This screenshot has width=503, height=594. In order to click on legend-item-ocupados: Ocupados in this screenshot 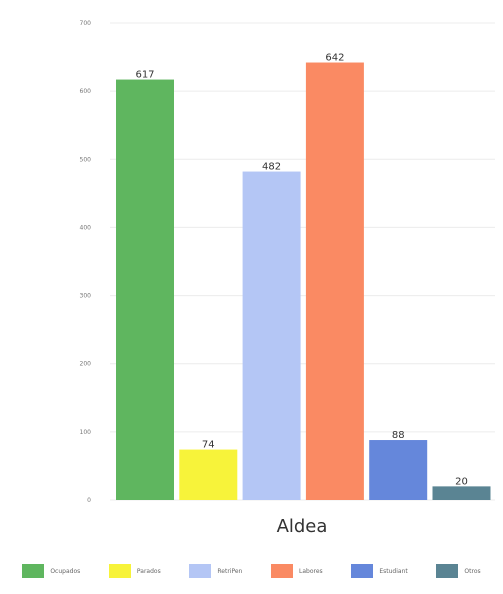, I will do `click(51, 571)`.